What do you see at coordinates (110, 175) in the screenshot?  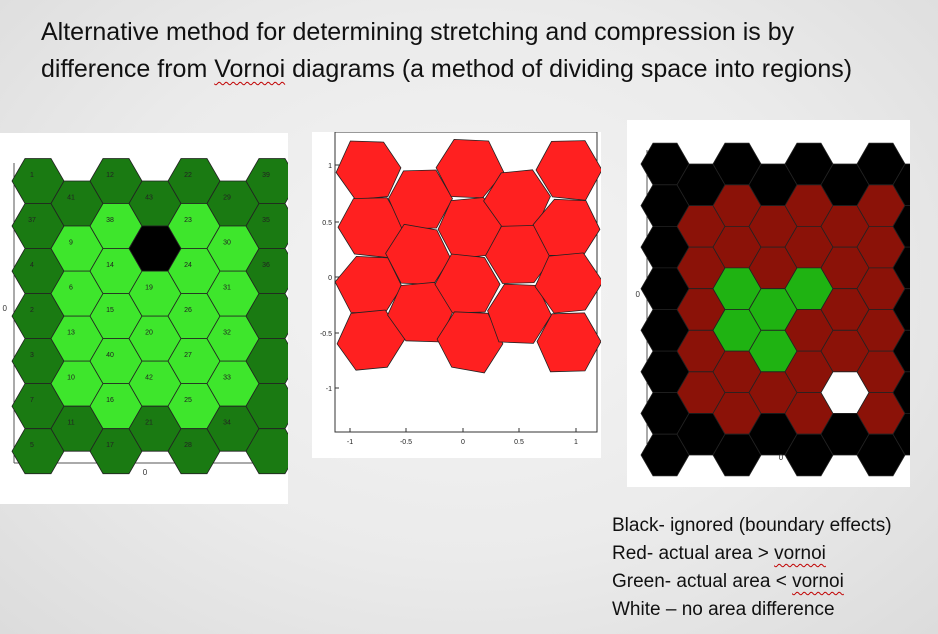 I see `cell-label: 12` at bounding box center [110, 175].